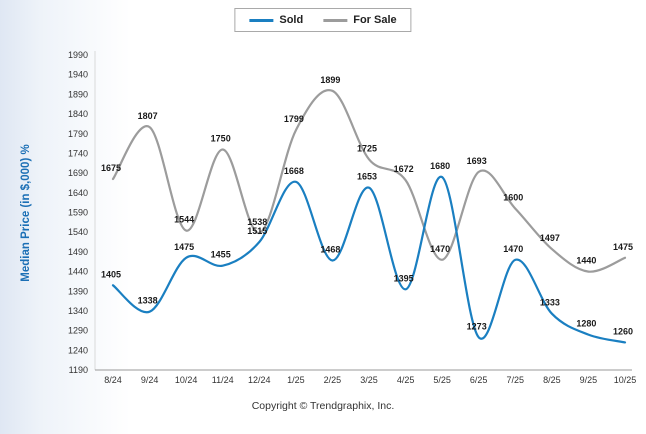 The image size is (646, 434). I want to click on point-label: 1653, so click(367, 177).